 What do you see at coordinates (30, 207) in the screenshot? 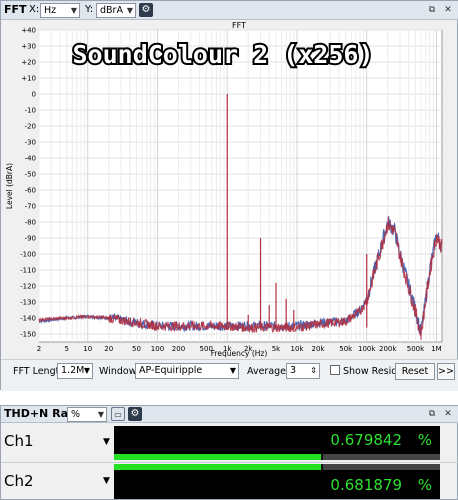
I see `y-tick-label: -70` at bounding box center [30, 207].